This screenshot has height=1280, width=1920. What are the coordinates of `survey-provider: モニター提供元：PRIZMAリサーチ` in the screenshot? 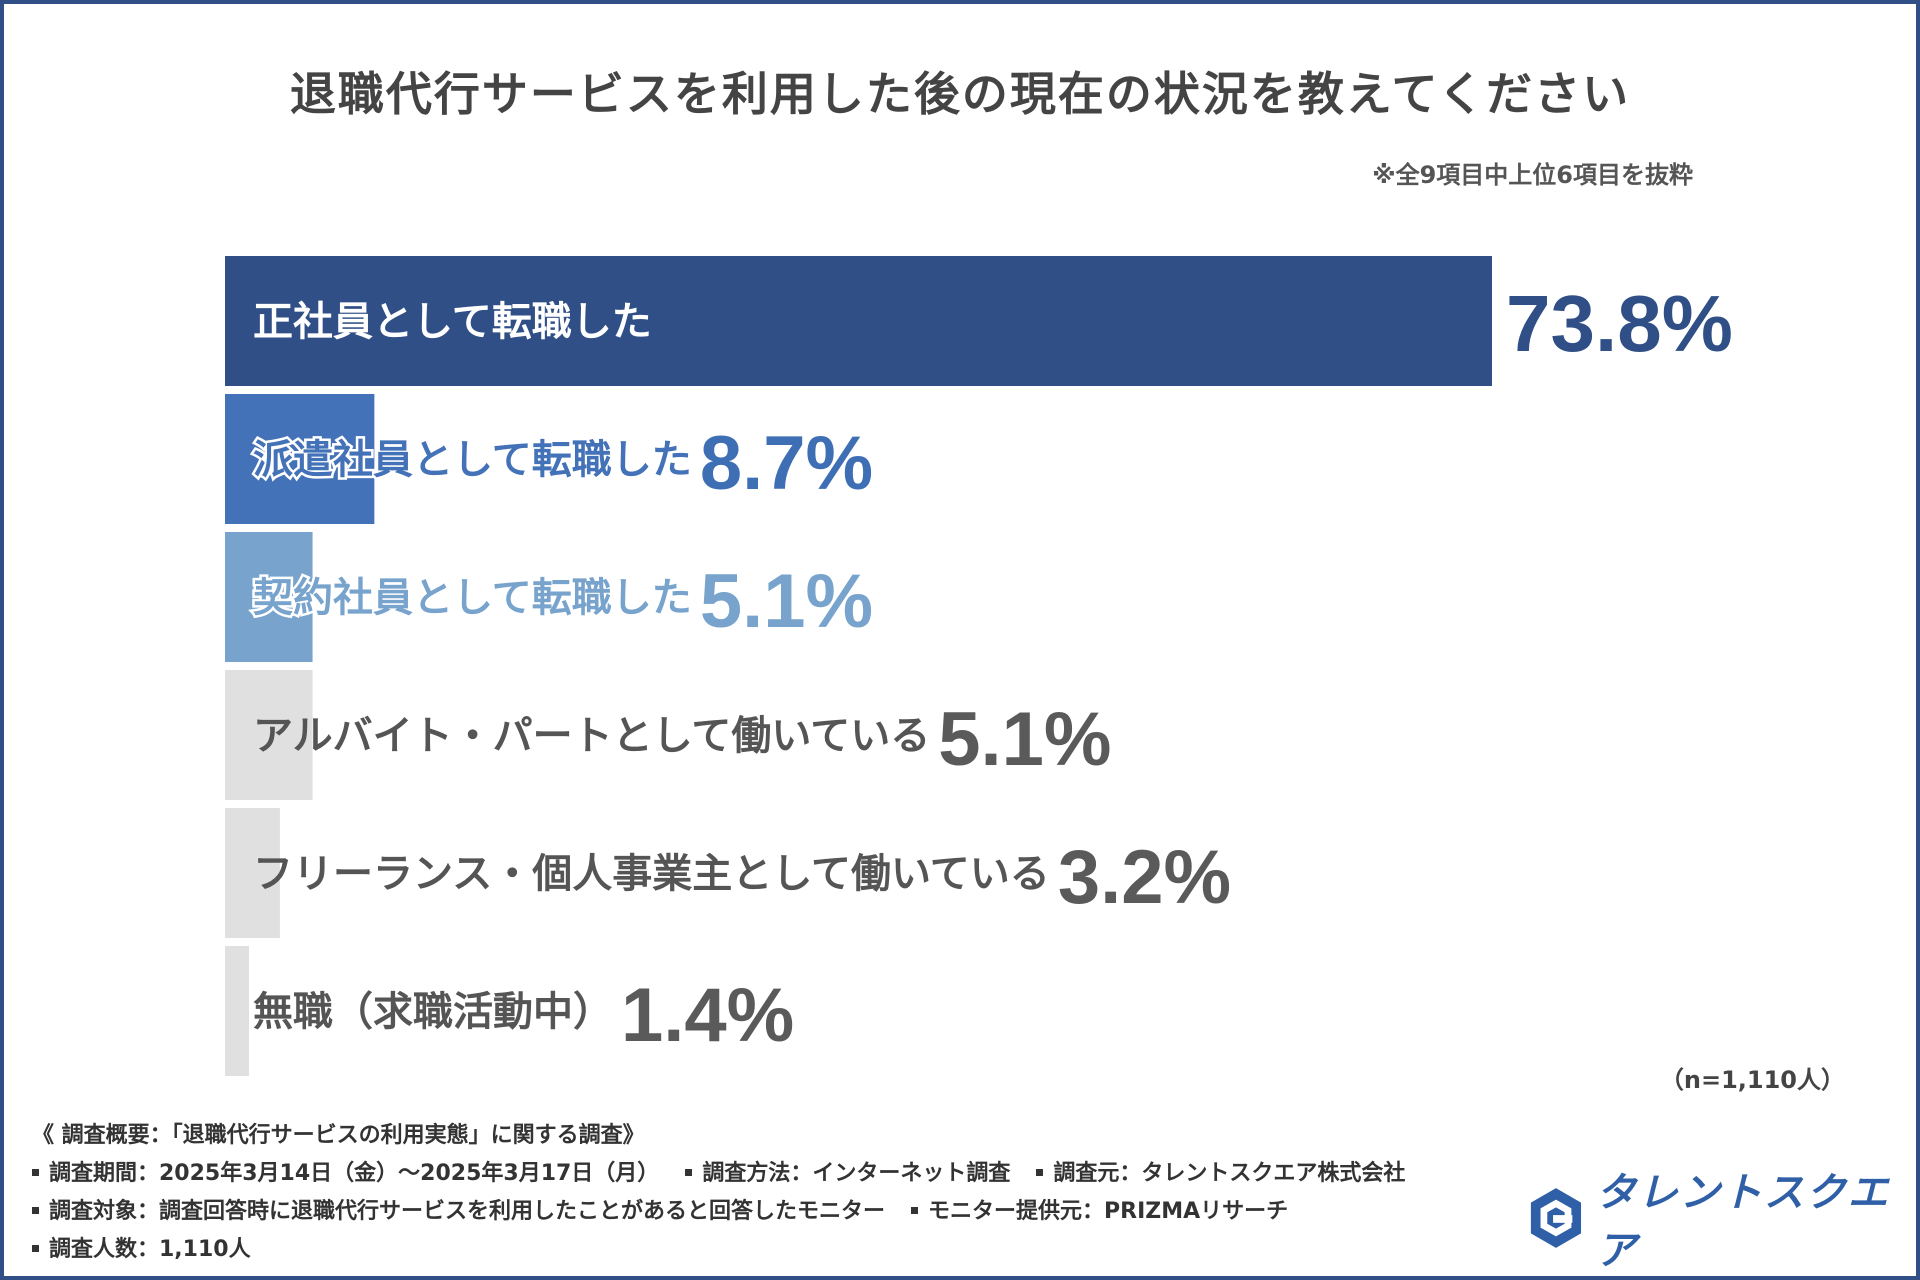 It's located at (1108, 1211).